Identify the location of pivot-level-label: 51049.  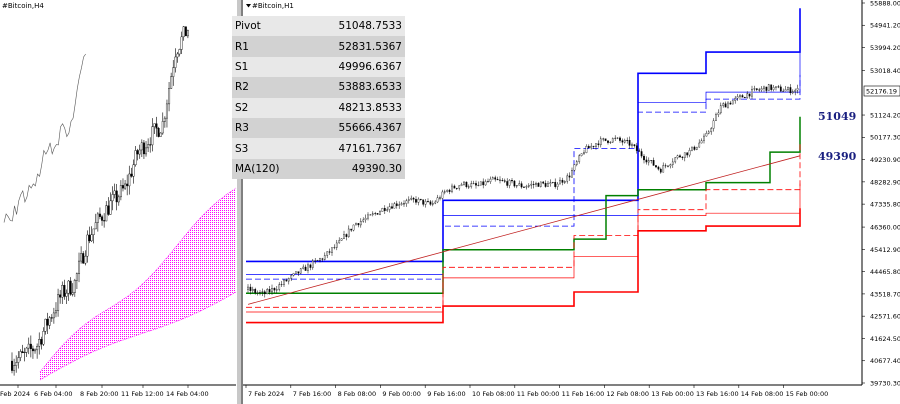
(837, 116).